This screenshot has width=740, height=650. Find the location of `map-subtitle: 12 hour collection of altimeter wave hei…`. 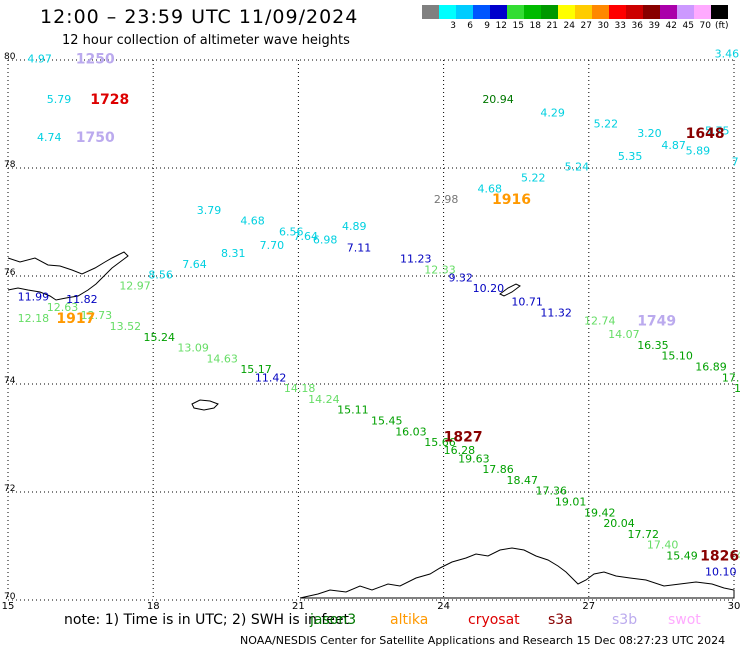

map-subtitle: 12 hour collection of altimeter wave hei… is located at coordinates (206, 40).